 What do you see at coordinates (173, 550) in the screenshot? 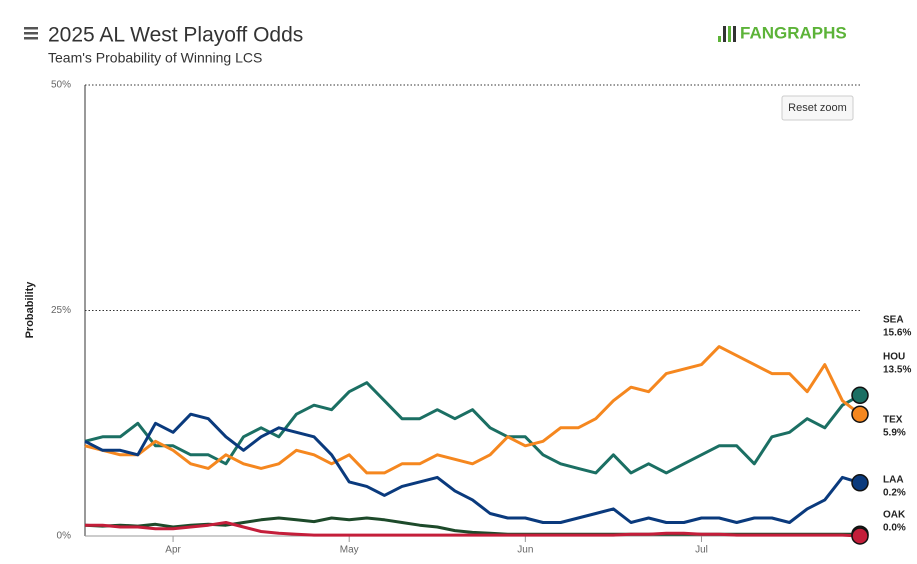
I see `x-tick-label: Apr` at bounding box center [173, 550].